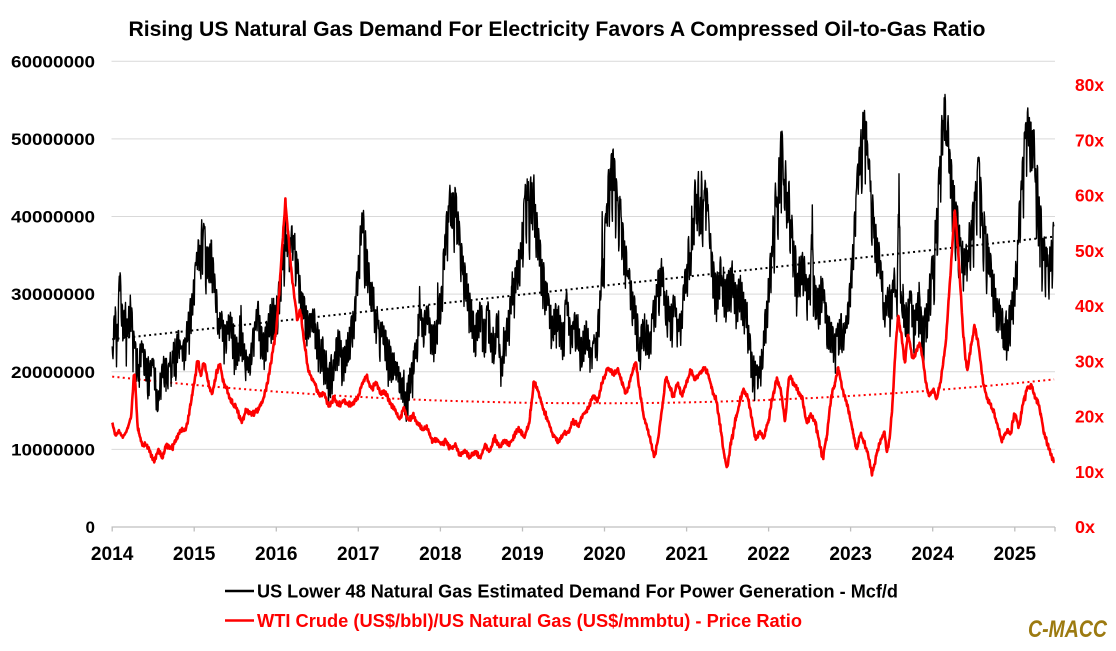 The image size is (1116, 651). Describe the element at coordinates (1089, 472) in the screenshot. I see `svg-text: 10x` at that location.